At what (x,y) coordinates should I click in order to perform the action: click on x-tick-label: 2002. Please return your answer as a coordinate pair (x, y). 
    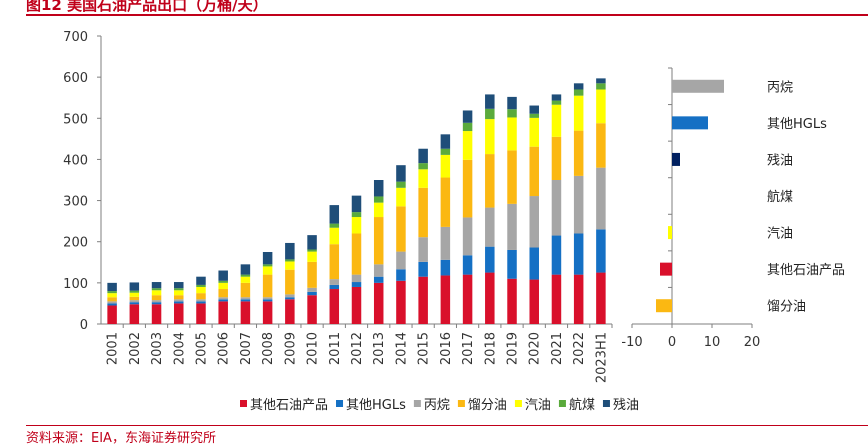
    Looking at the image, I should click on (135, 348).